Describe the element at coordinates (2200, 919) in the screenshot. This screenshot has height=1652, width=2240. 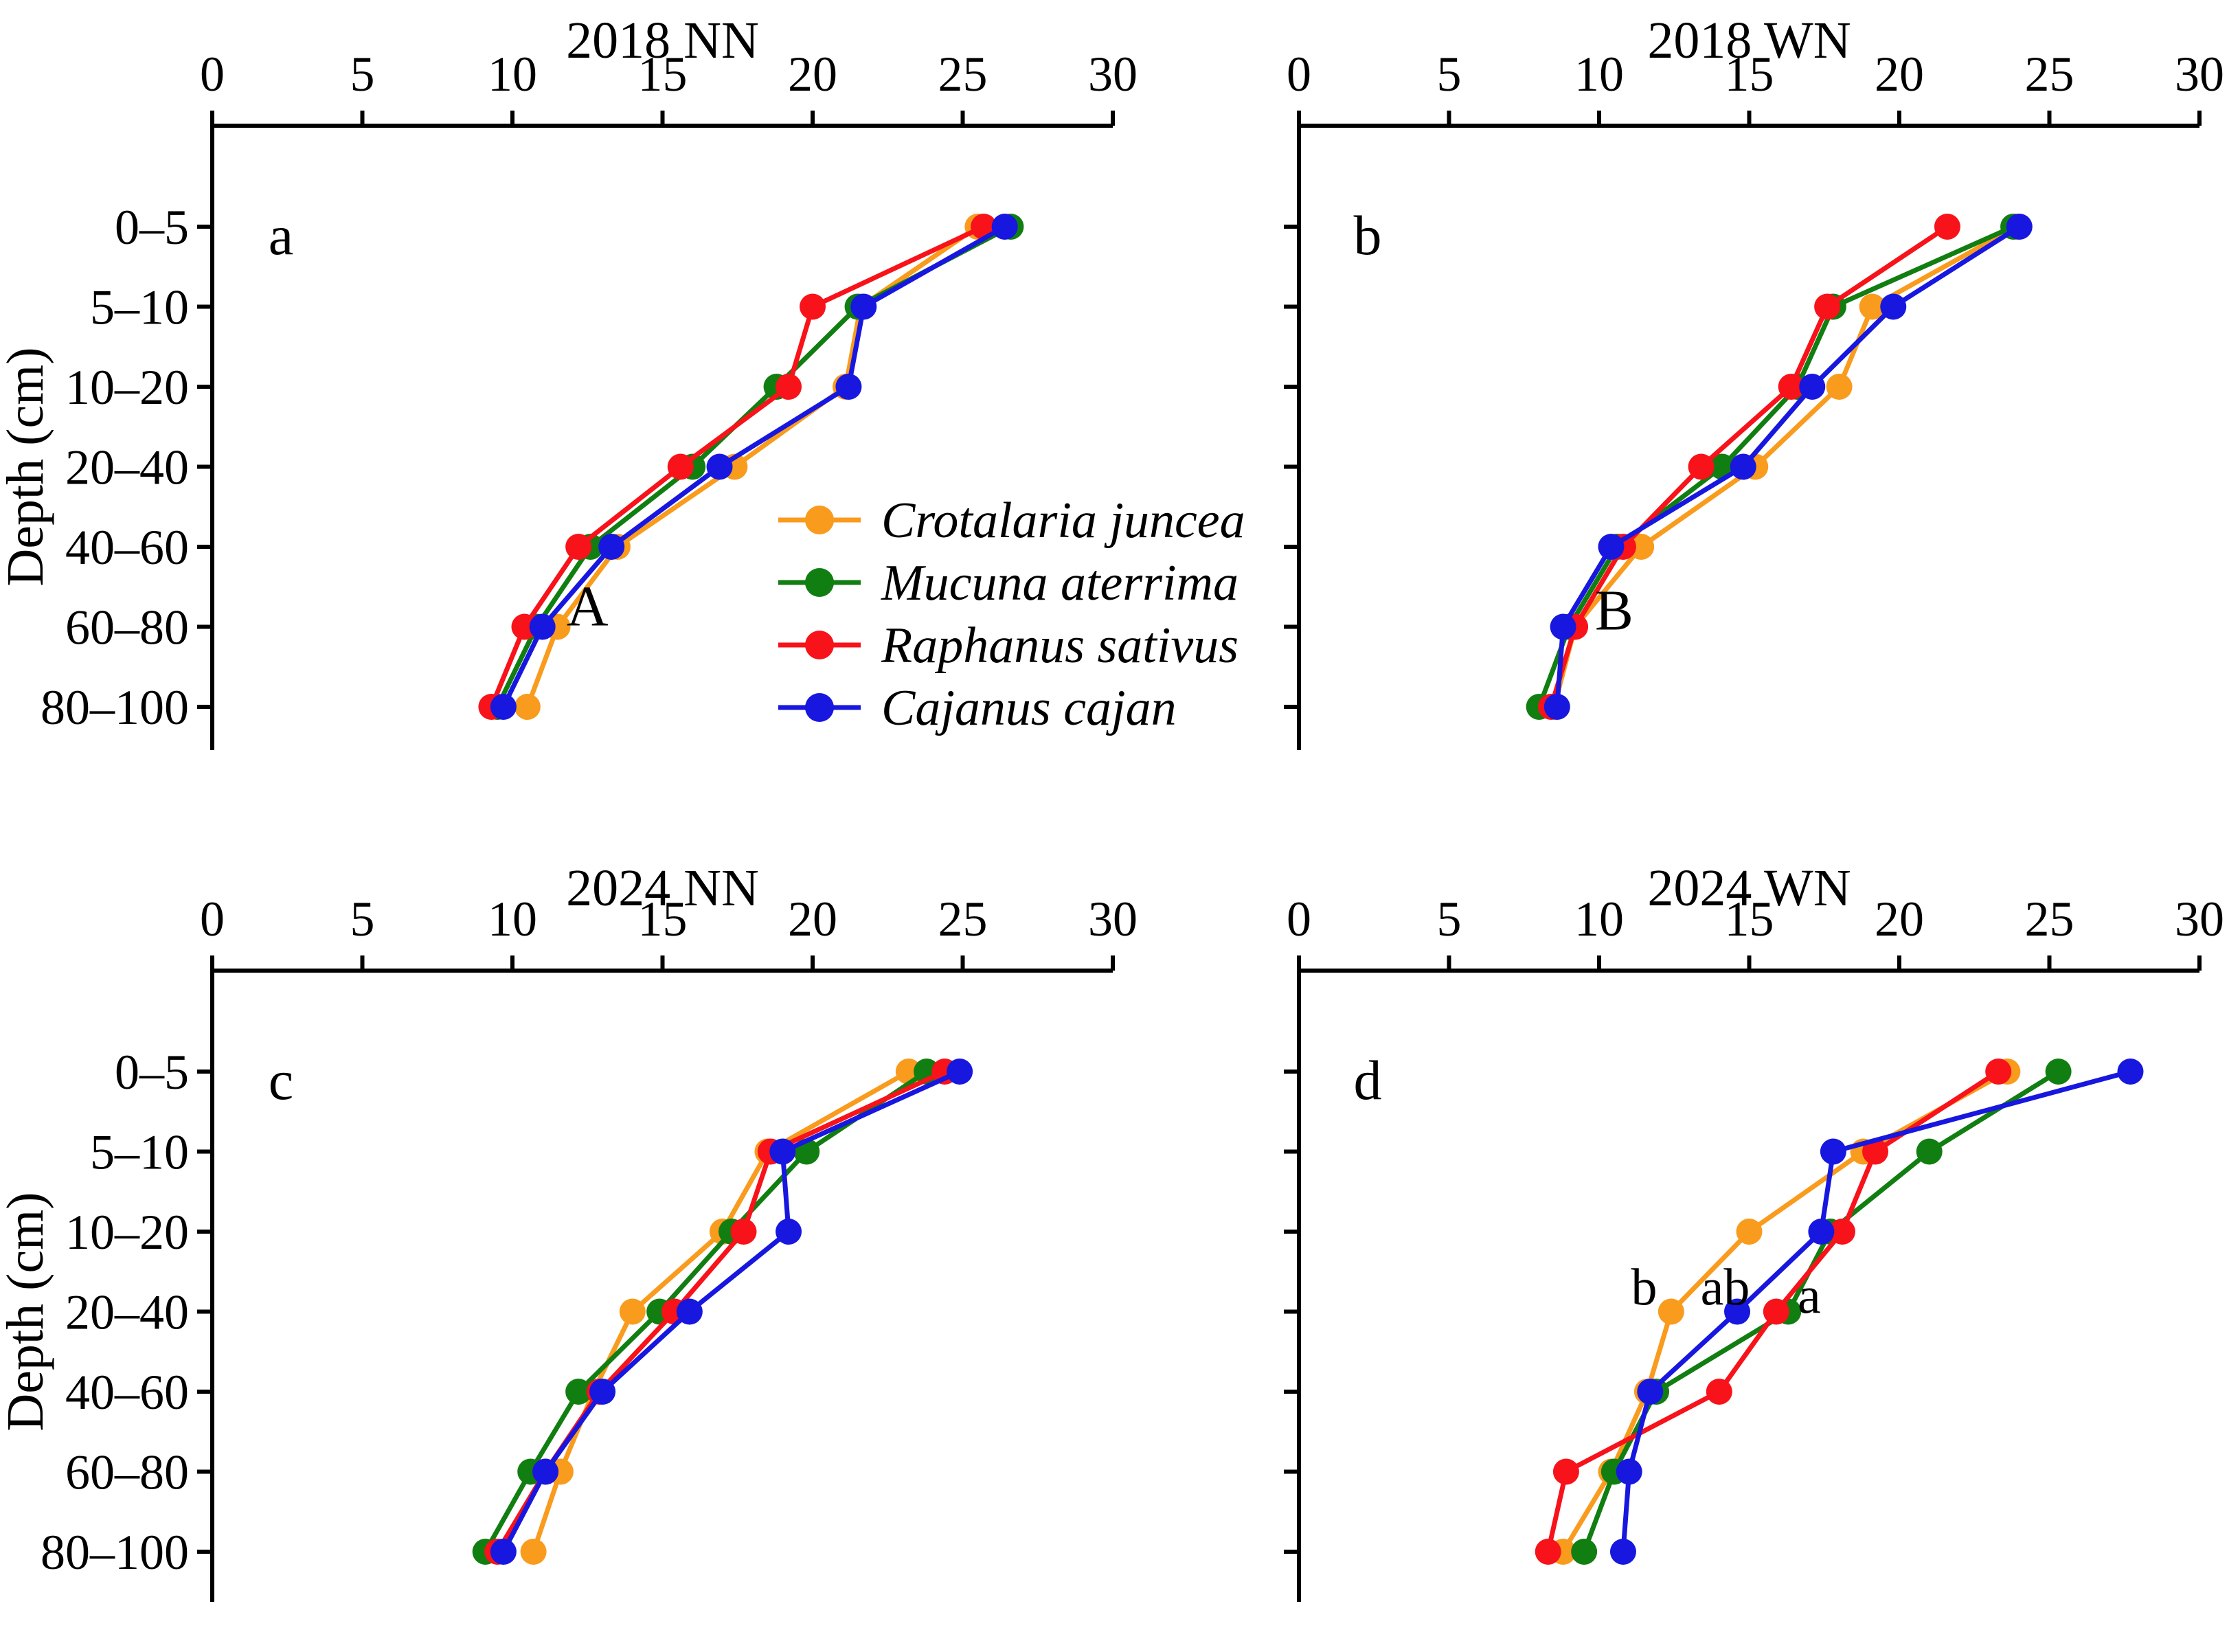
I see `panel-d-x-tick-label: 30` at that location.